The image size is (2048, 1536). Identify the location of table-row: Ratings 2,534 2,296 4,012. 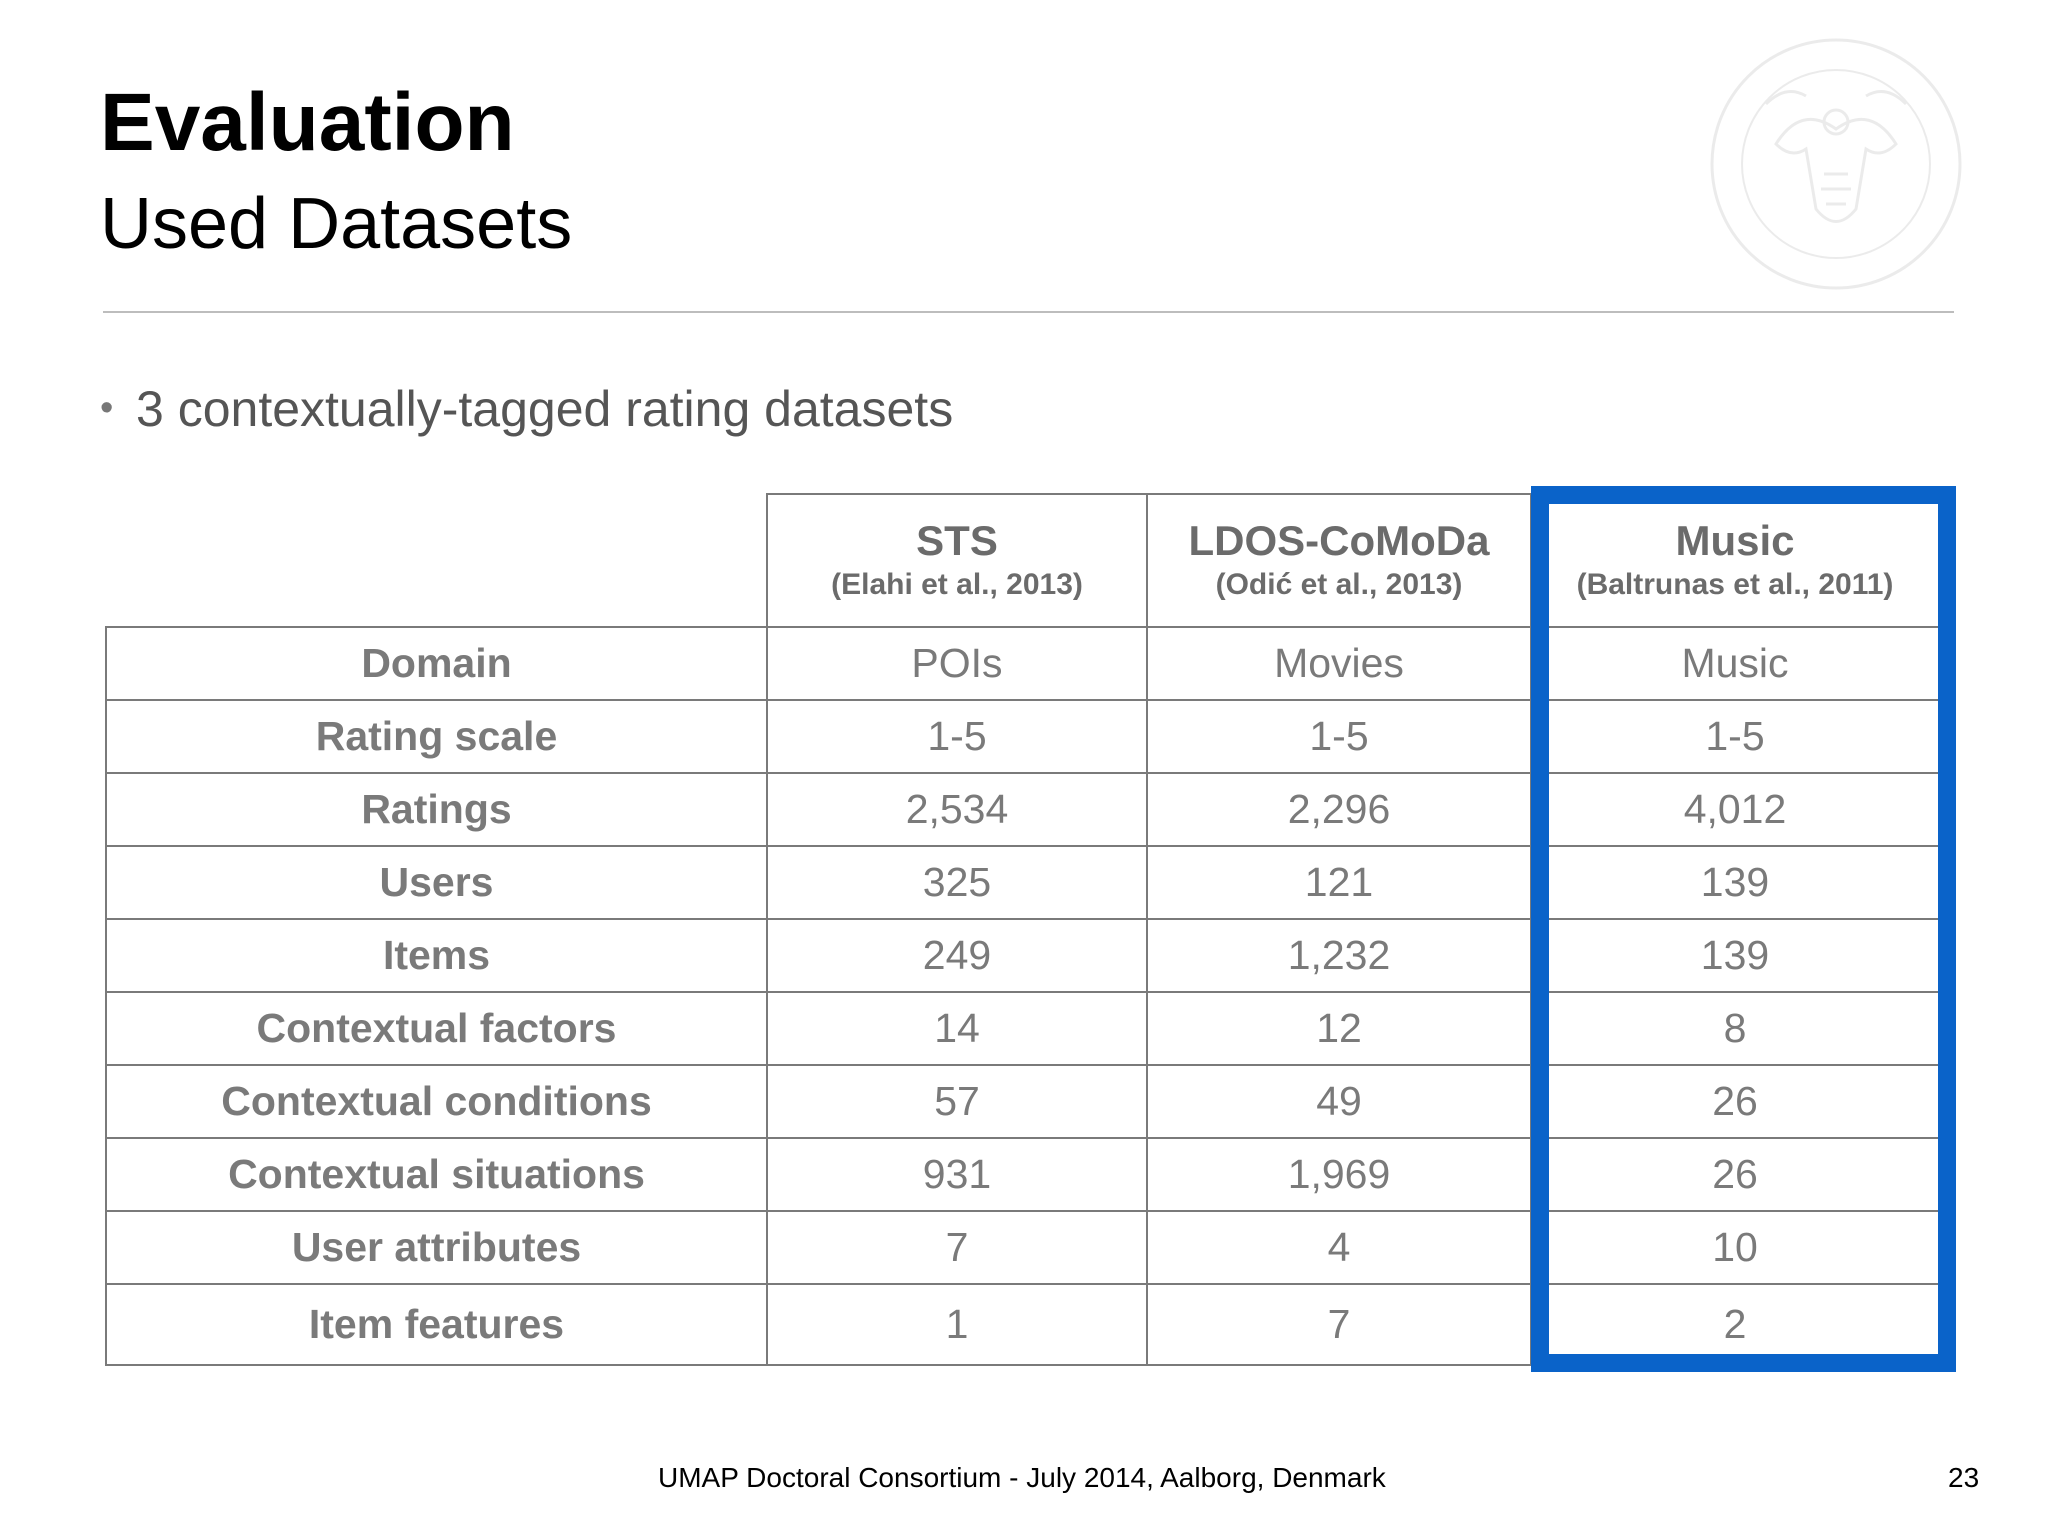
(1022, 809).